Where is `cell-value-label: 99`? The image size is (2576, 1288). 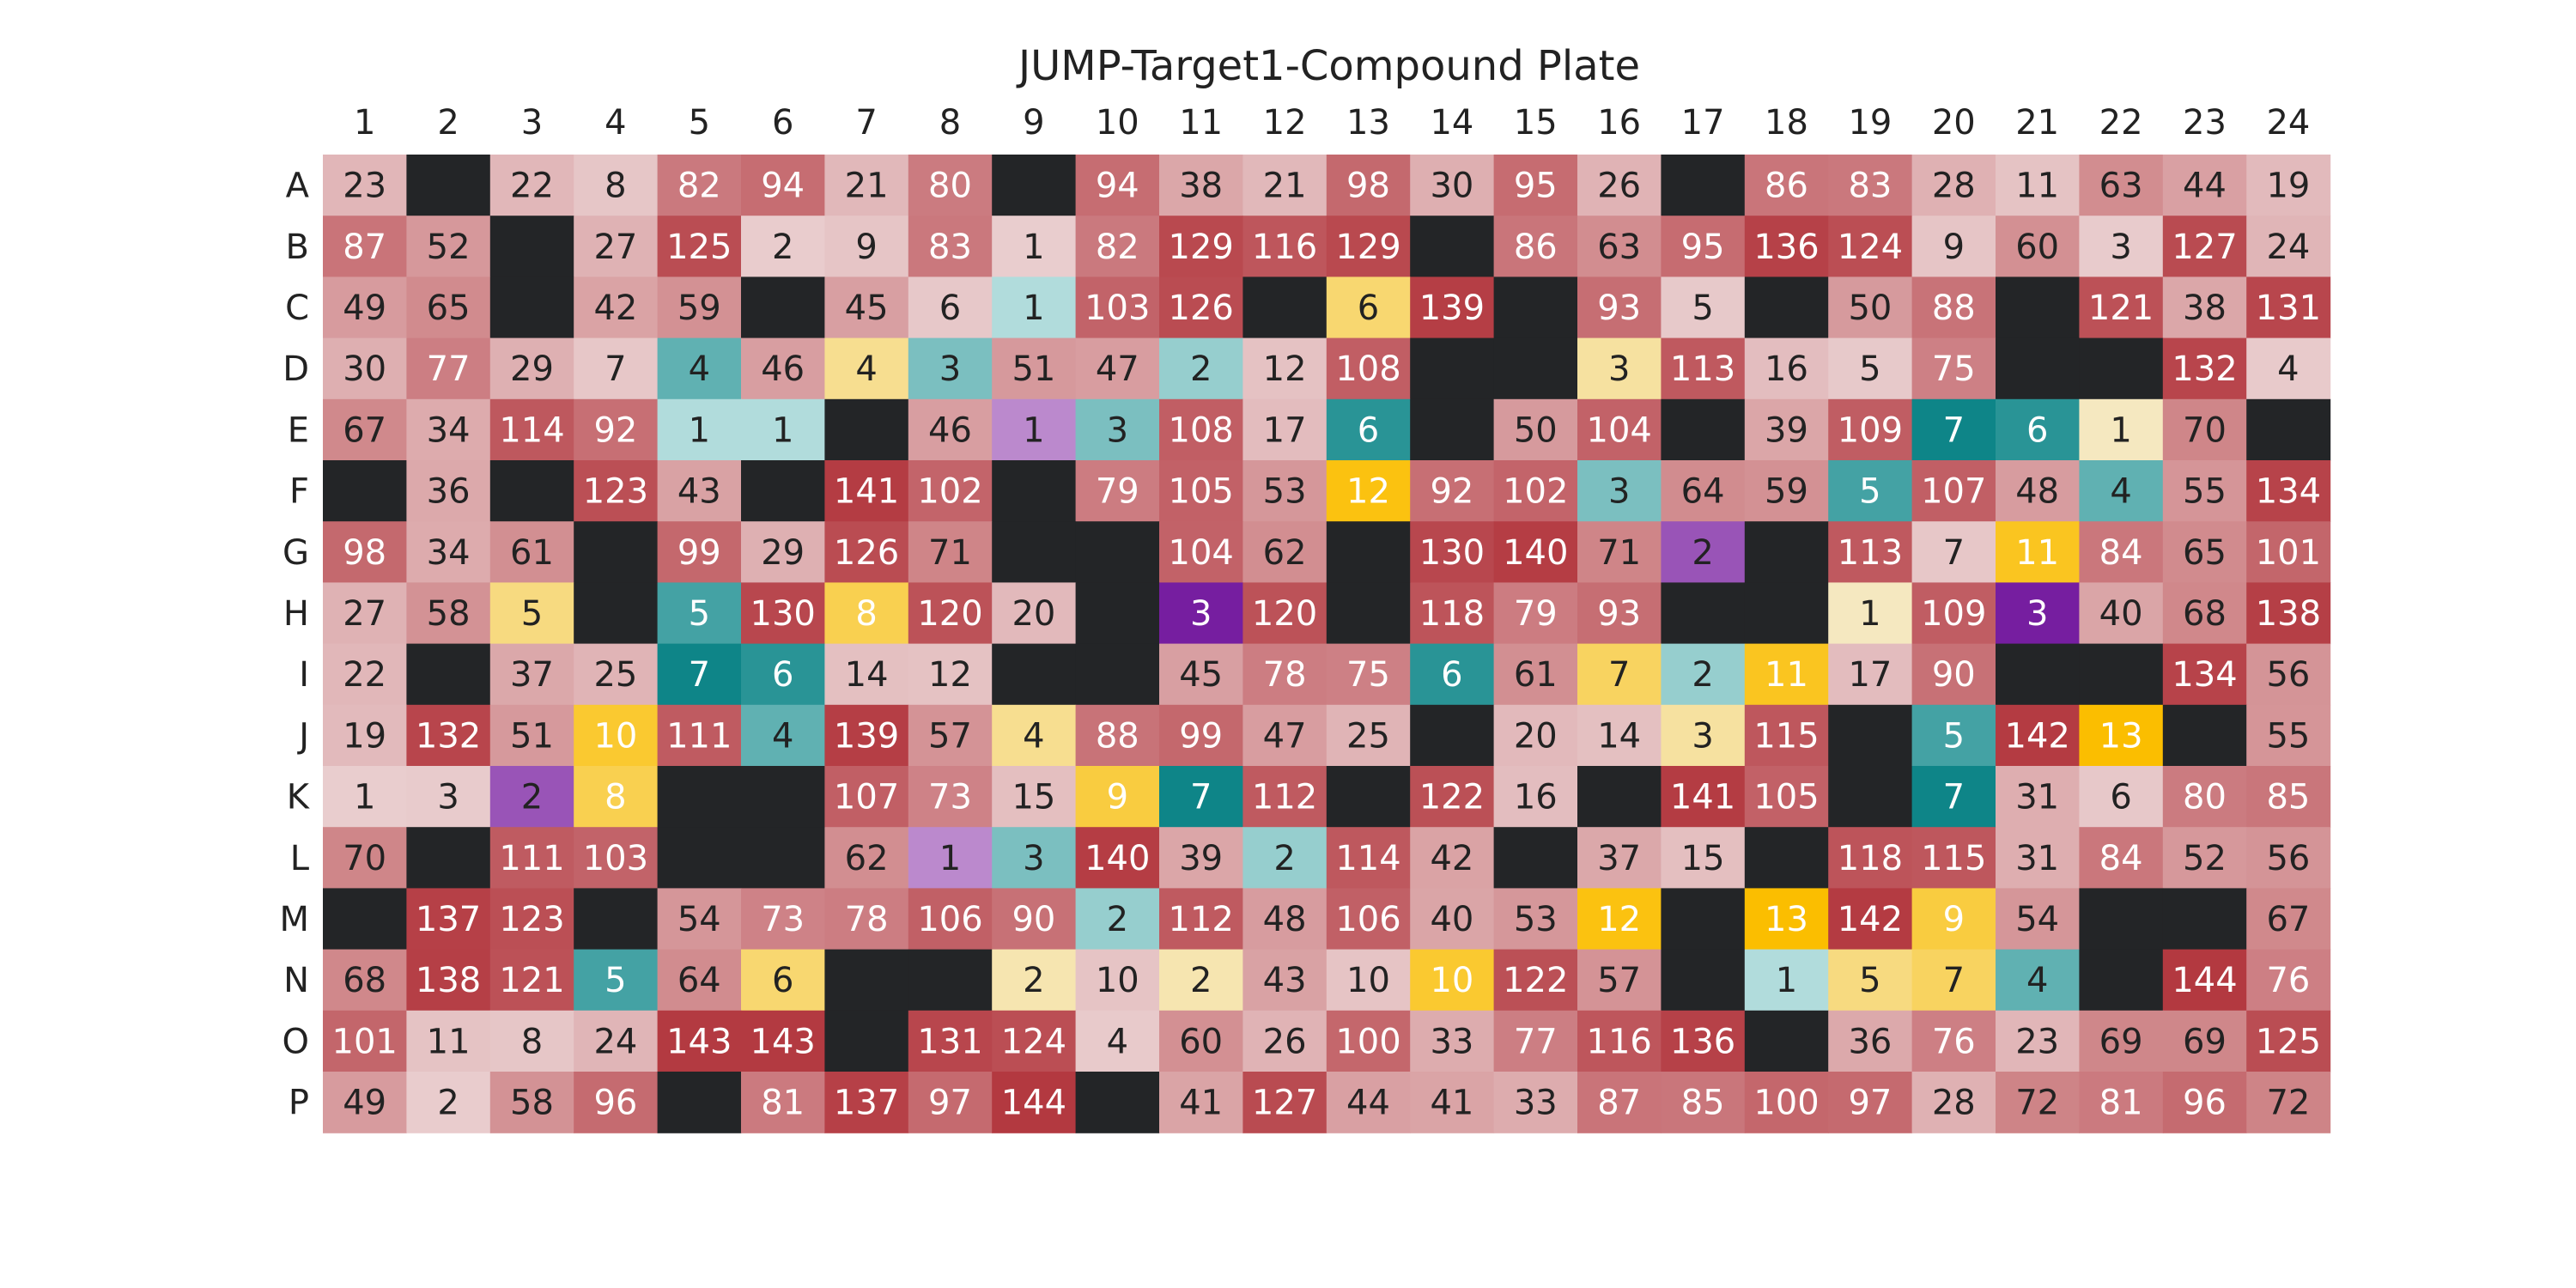 cell-value-label: 99 is located at coordinates (1201, 736).